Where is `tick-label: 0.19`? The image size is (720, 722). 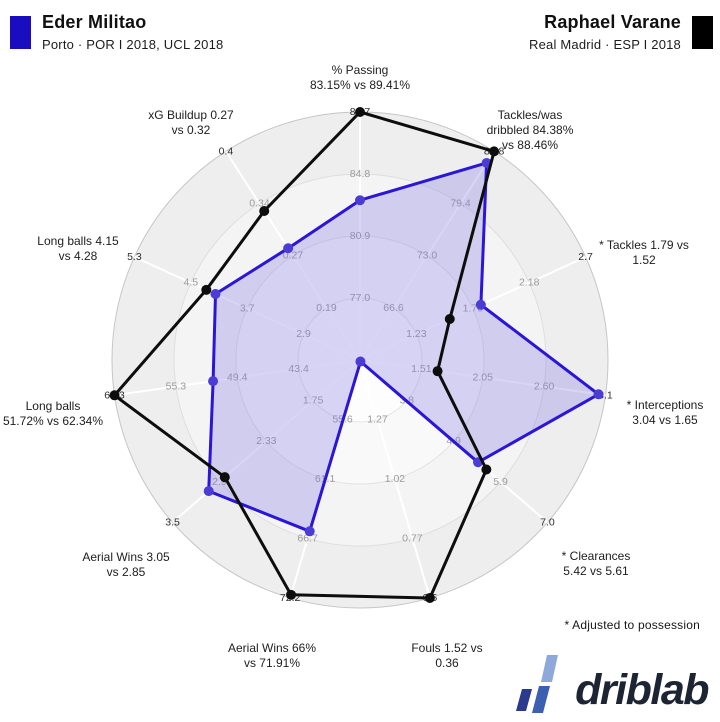 tick-label: 0.19 is located at coordinates (326, 308).